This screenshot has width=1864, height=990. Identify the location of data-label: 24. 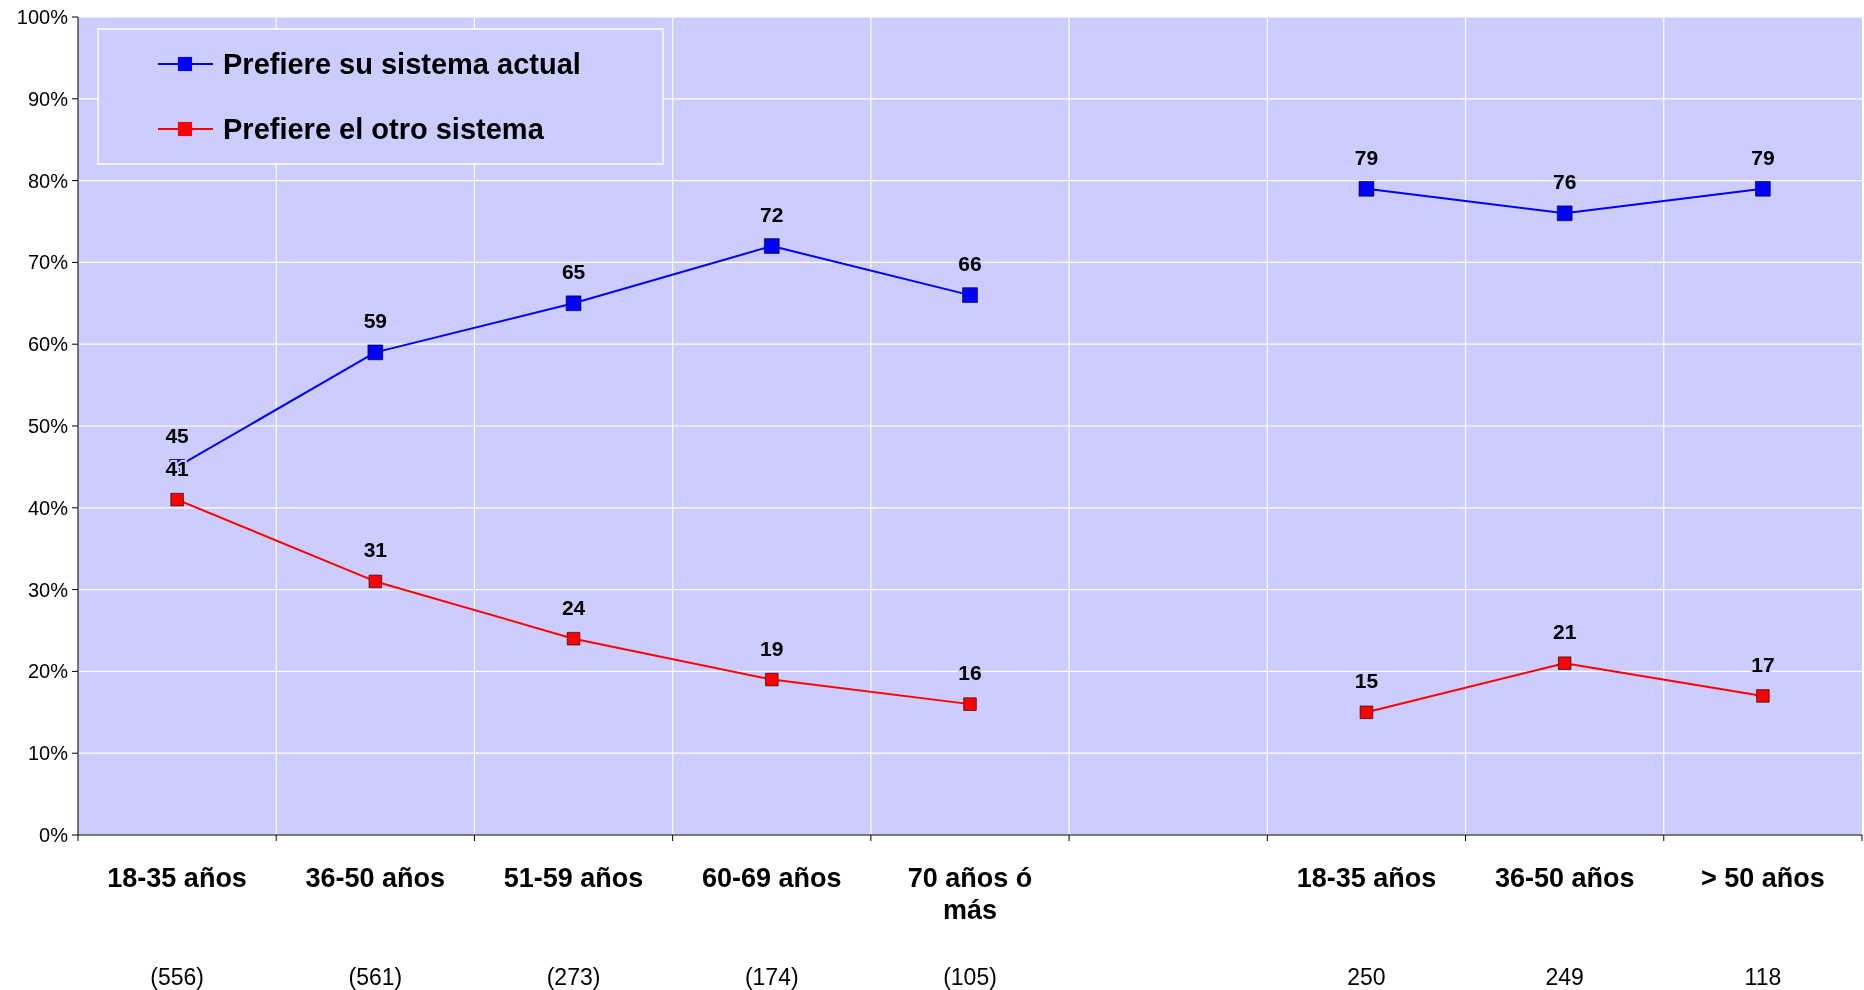
(573, 607).